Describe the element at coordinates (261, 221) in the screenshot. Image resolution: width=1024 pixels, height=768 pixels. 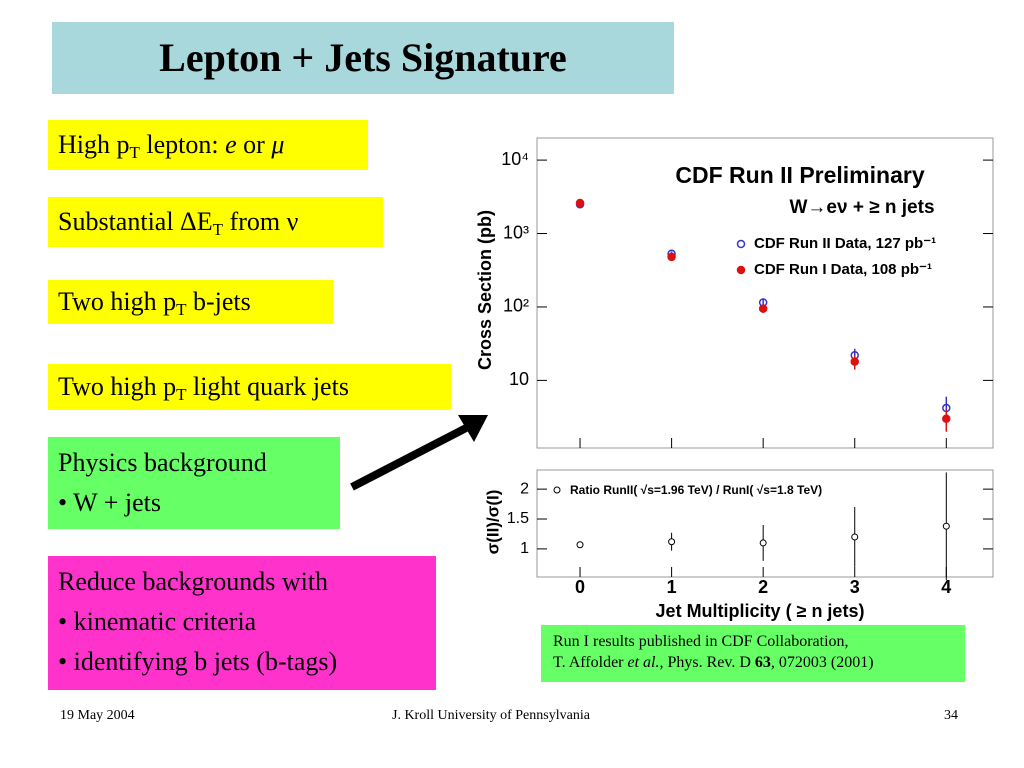
I see `text: from ν` at that location.